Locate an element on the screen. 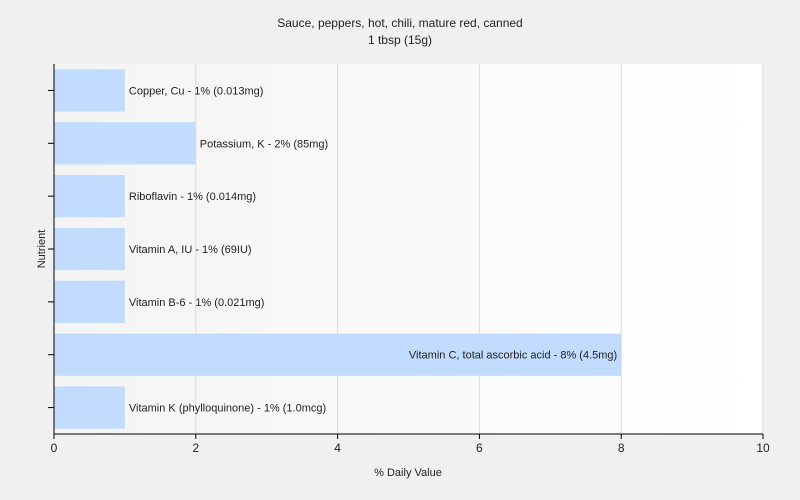 The width and height of the screenshot is (800, 500). x-tick-label: 0 is located at coordinates (54, 448).